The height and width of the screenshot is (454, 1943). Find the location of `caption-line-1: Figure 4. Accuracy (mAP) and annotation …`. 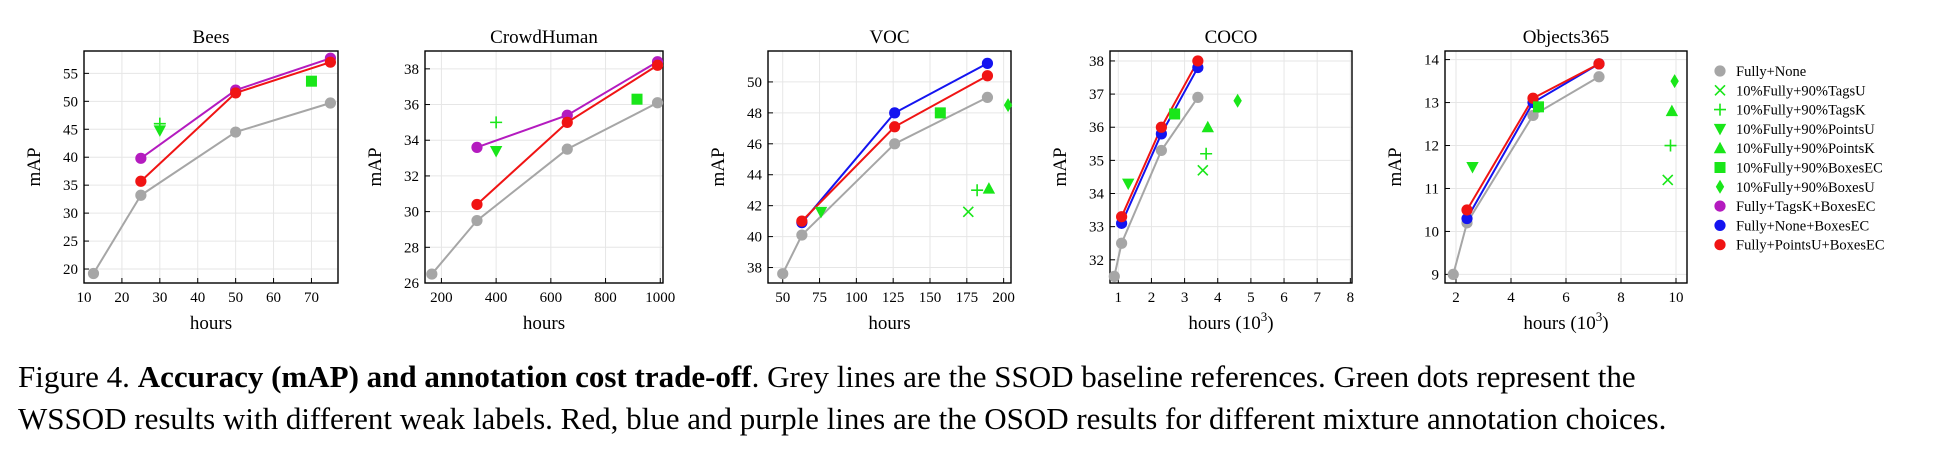

caption-line-1: Figure 4. Accuracy (mAP) and annotation … is located at coordinates (975, 377).